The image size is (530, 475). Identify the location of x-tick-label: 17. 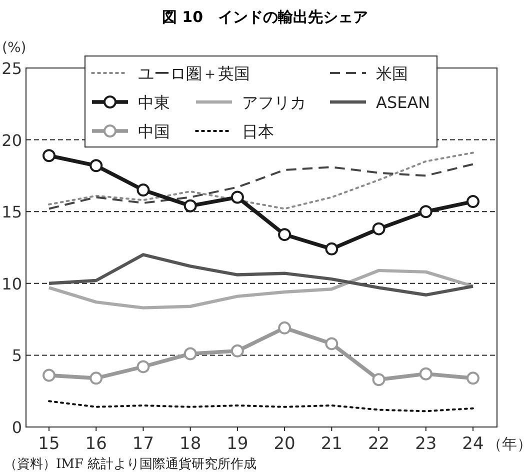
(143, 444).